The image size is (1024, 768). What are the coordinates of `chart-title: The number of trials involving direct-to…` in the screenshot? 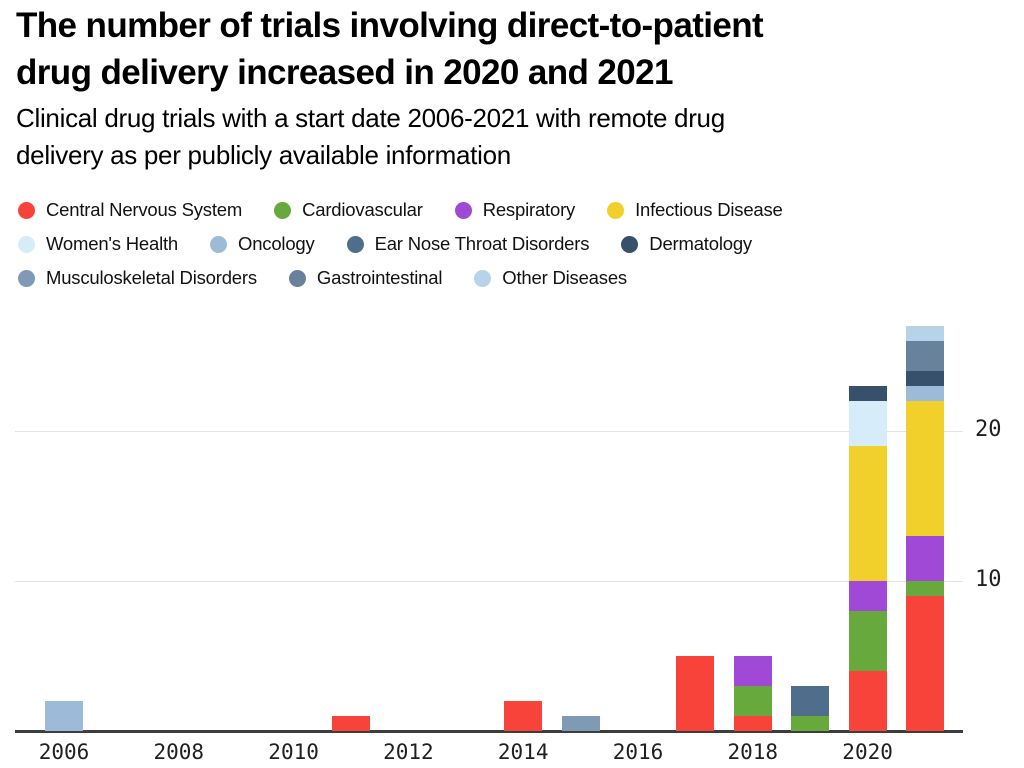 It's located at (390, 49).